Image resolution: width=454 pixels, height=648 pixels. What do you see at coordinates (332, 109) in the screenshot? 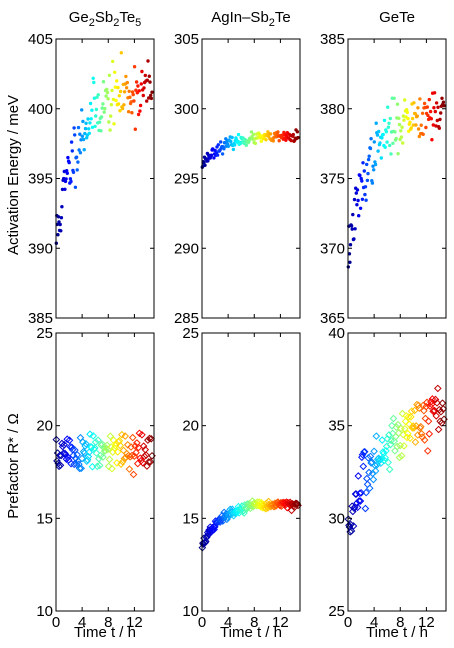
I see `y-tick-label: 380` at bounding box center [332, 109].